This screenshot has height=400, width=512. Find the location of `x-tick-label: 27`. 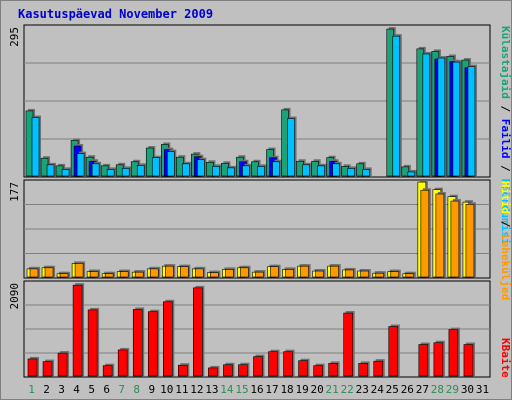

x-tick-label: 27 is located at coordinates (422, 389).